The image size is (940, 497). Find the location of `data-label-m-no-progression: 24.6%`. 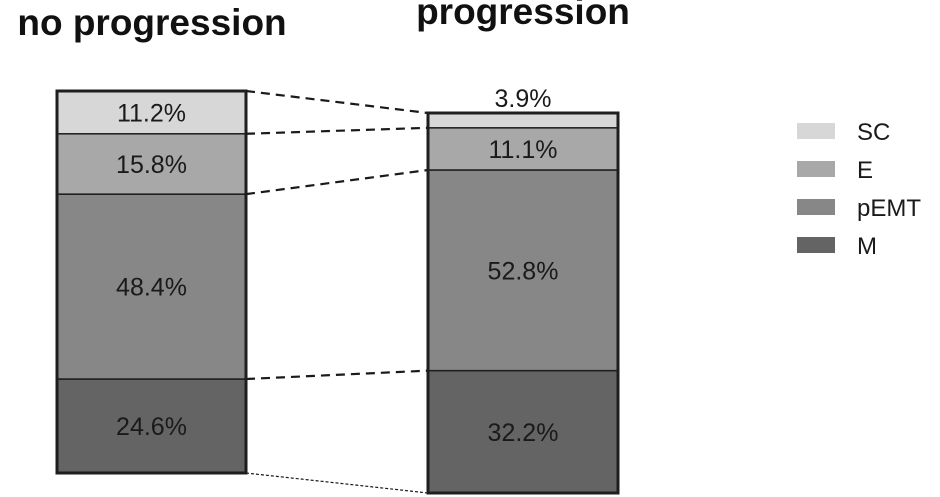

data-label-m-no-progression: 24.6% is located at coordinates (151, 427).